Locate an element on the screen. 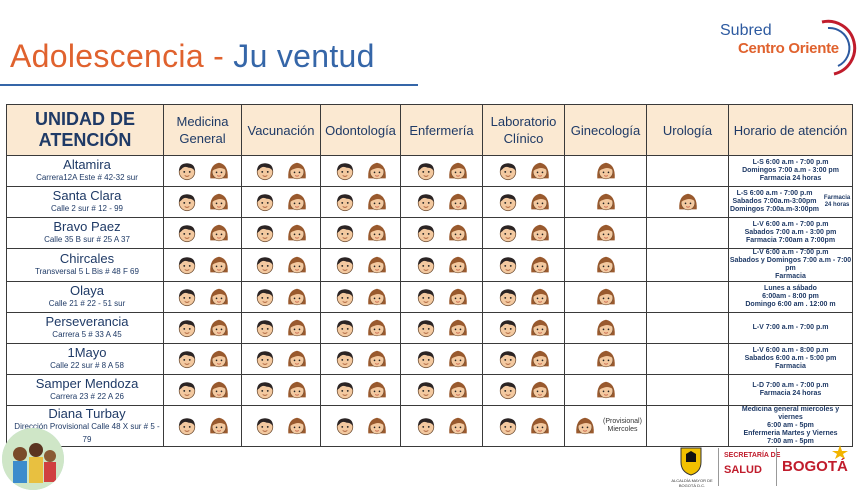 The image size is (860, 500). unit-address: Carrera12A Este # 42-32 sur is located at coordinates (87, 177).